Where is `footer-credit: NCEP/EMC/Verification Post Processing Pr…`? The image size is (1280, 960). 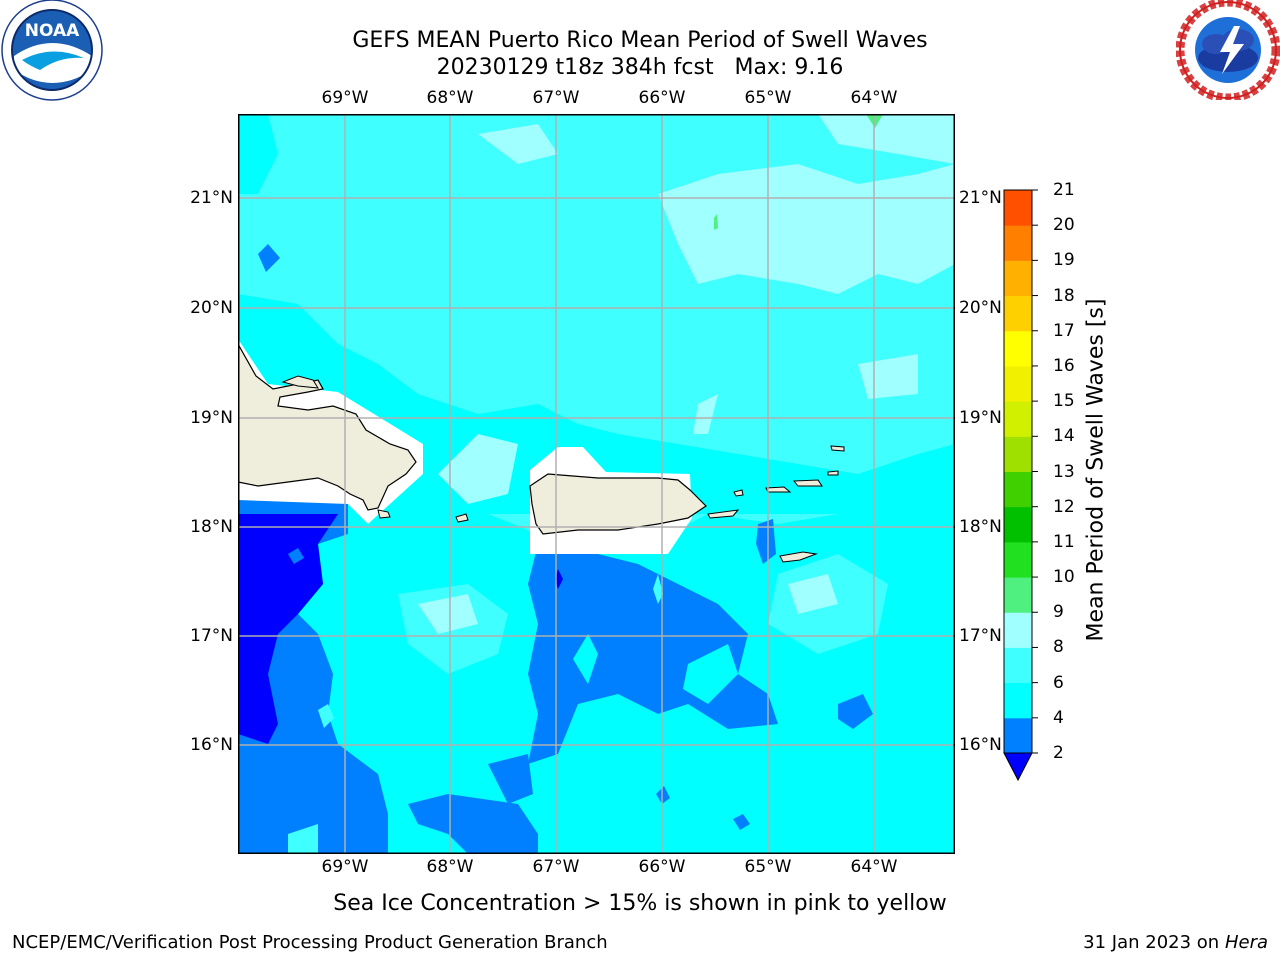 footer-credit: NCEP/EMC/Verification Post Processing Pr… is located at coordinates (310, 942).